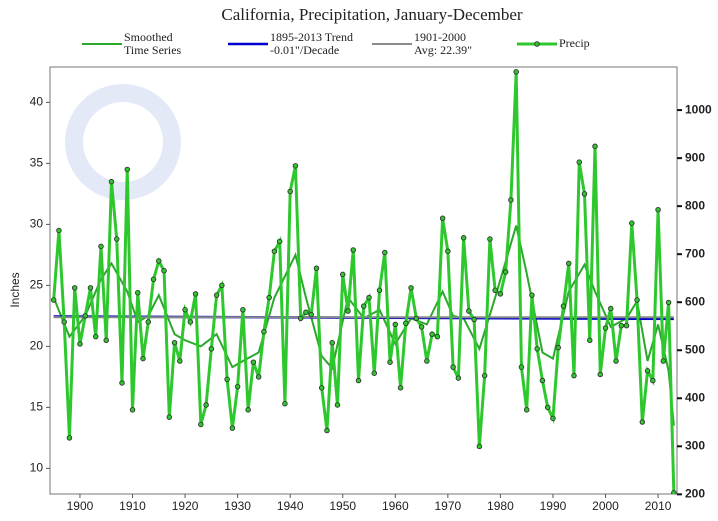 The image size is (718, 521). I want to click on x-tick-label: 2000, so click(605, 506).